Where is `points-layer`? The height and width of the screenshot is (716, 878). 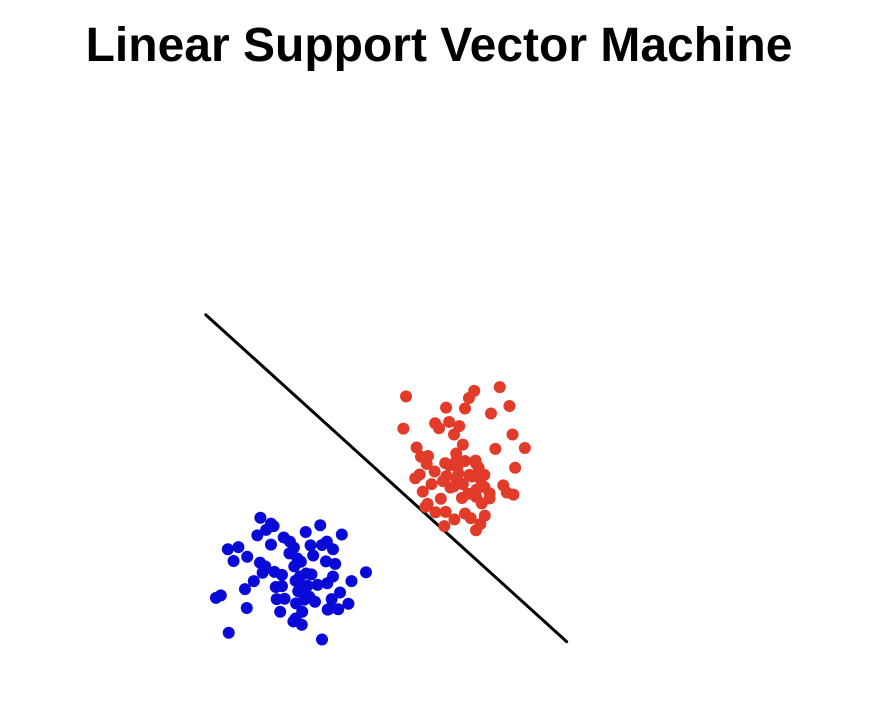 points-layer is located at coordinates (370, 513).